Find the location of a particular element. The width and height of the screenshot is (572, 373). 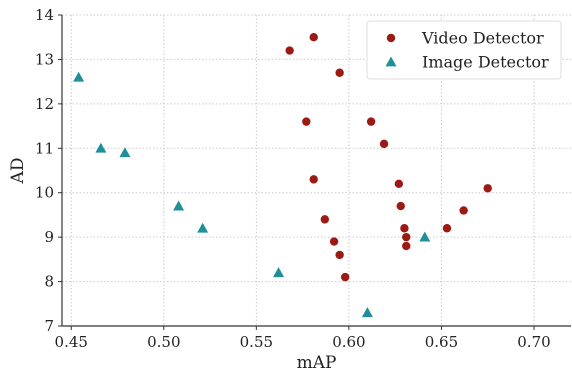

x-axis-title: mAP is located at coordinates (317, 363).